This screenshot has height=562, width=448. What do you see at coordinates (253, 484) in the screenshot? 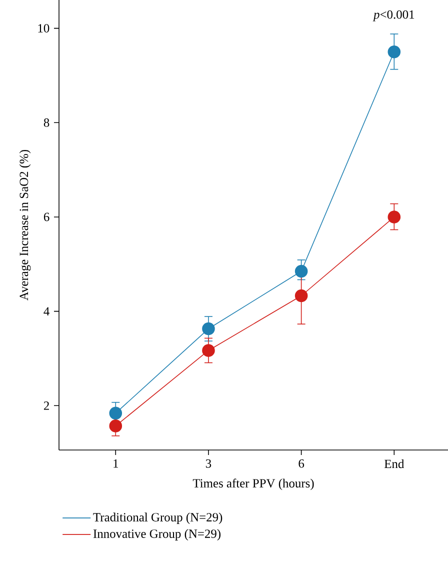
I see `x-axis-title: Times after PPV (hours)` at bounding box center [253, 484].